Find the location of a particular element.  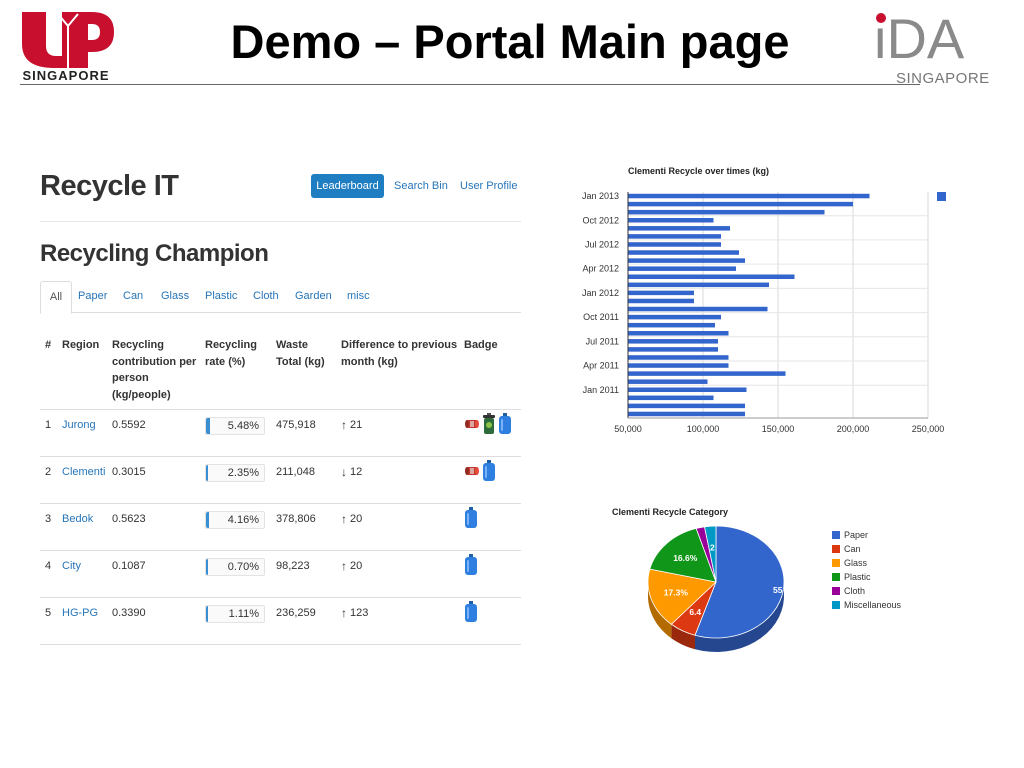

legend-label: Miscellaneous is located at coordinates (873, 605).